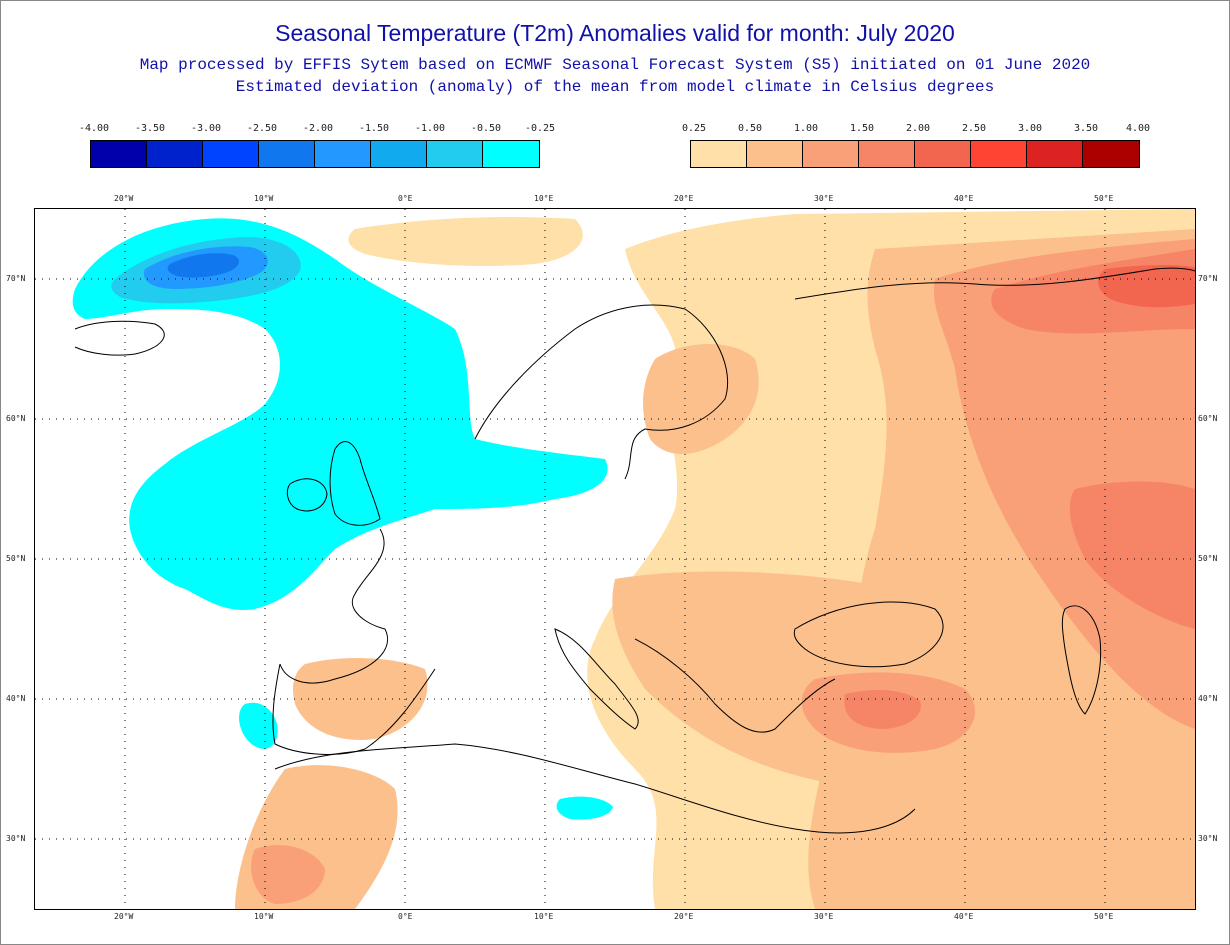 The height and width of the screenshot is (945, 1230). I want to click on warm-legend-label: 4.00, so click(1138, 128).